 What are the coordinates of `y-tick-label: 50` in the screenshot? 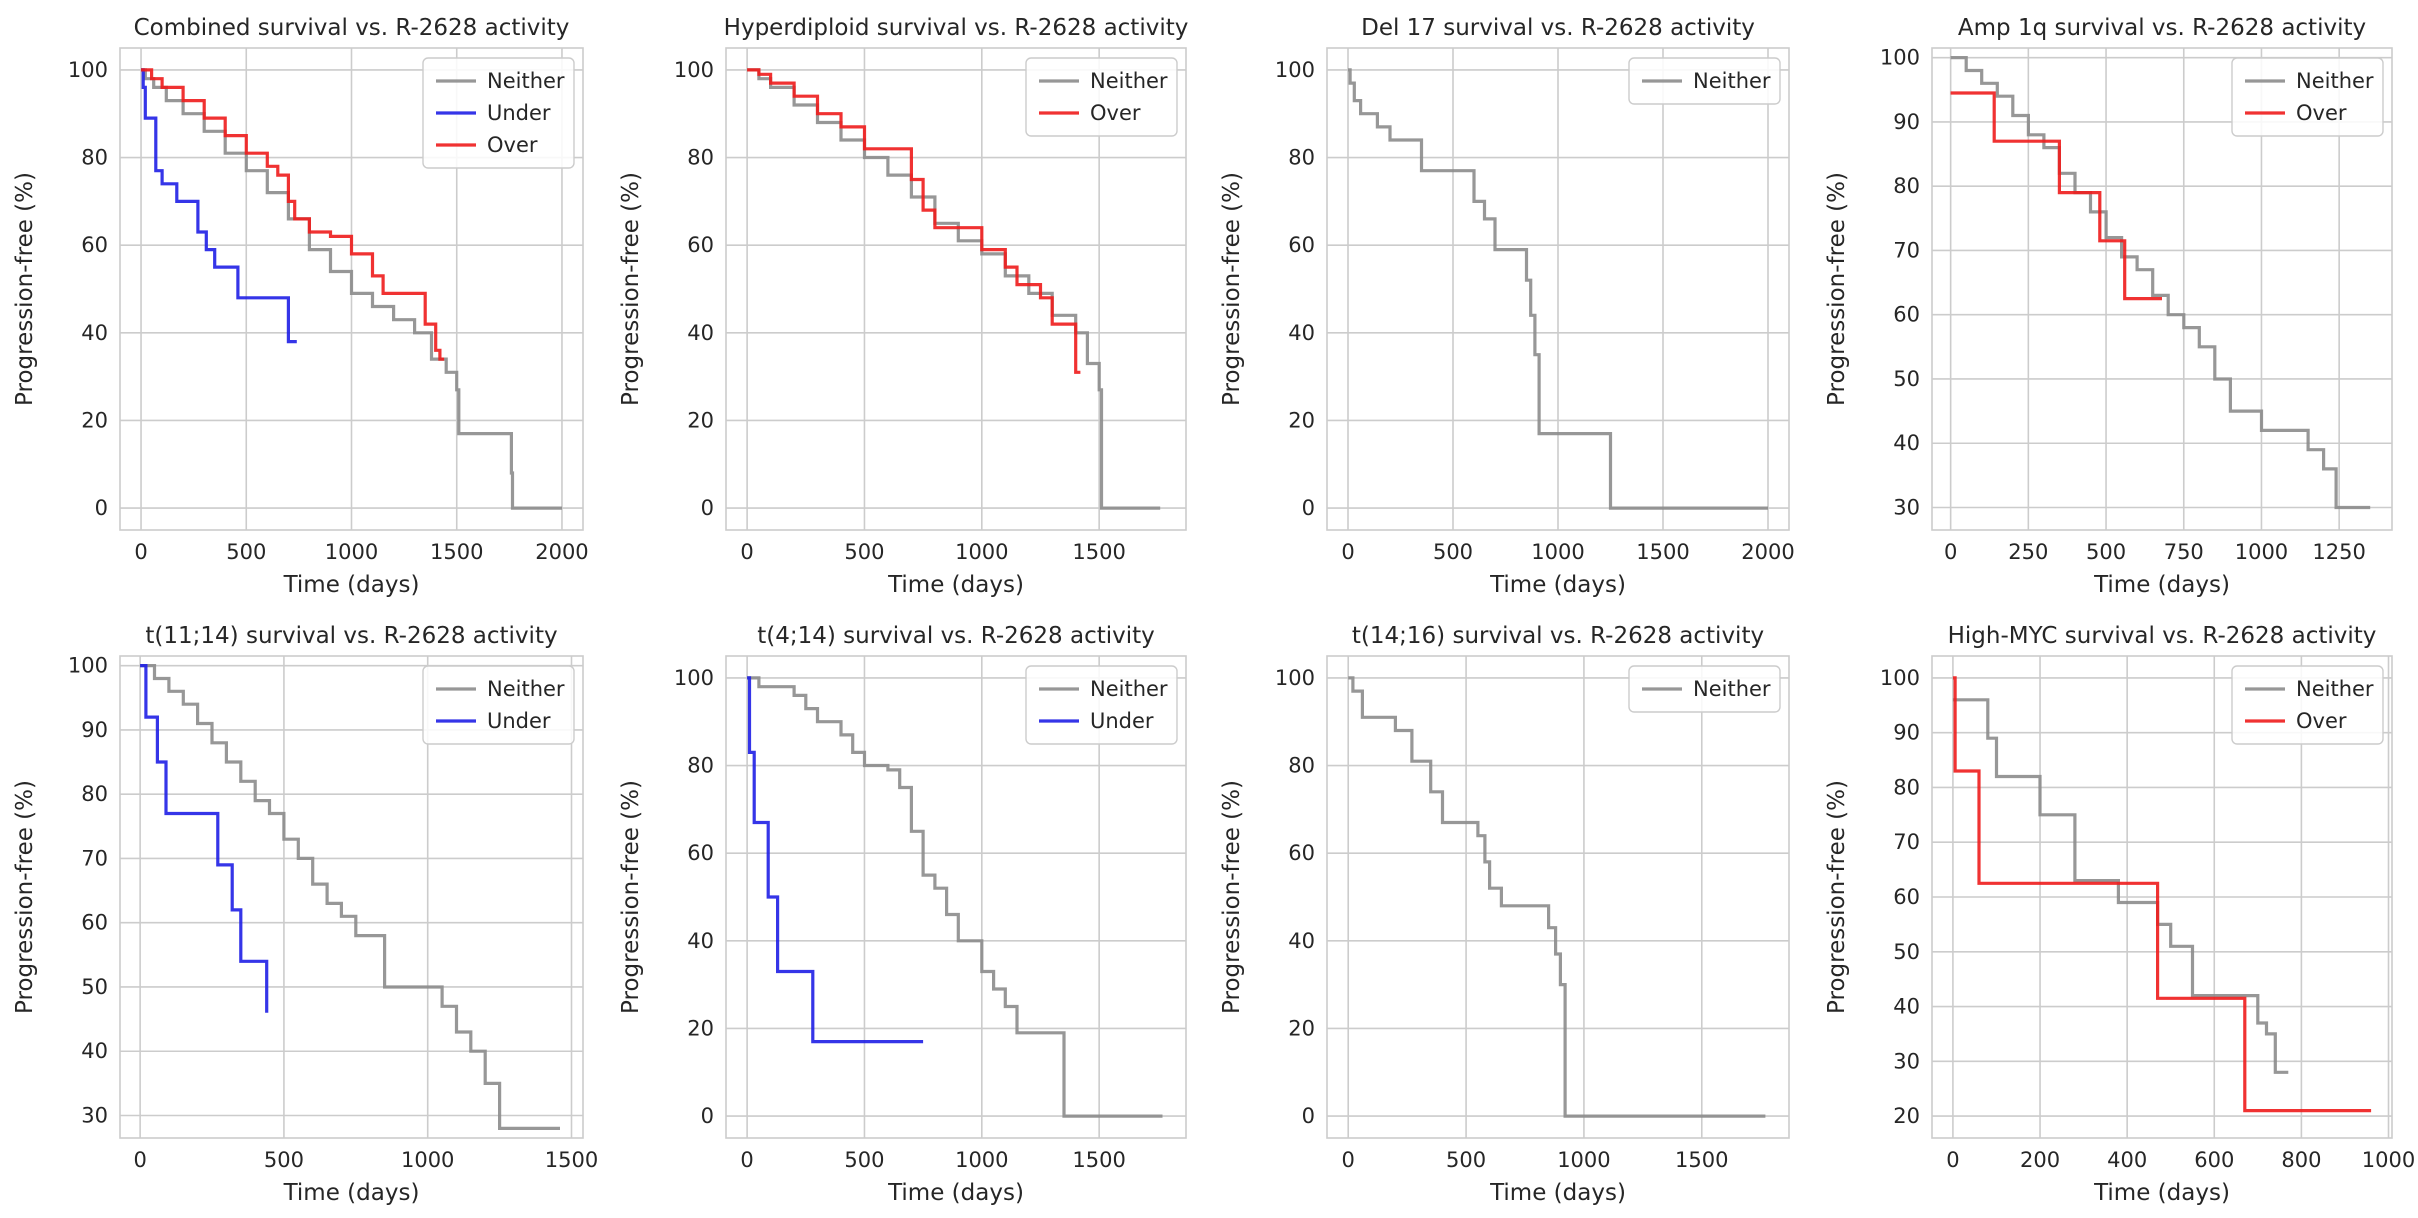 It's located at (1906, 379).